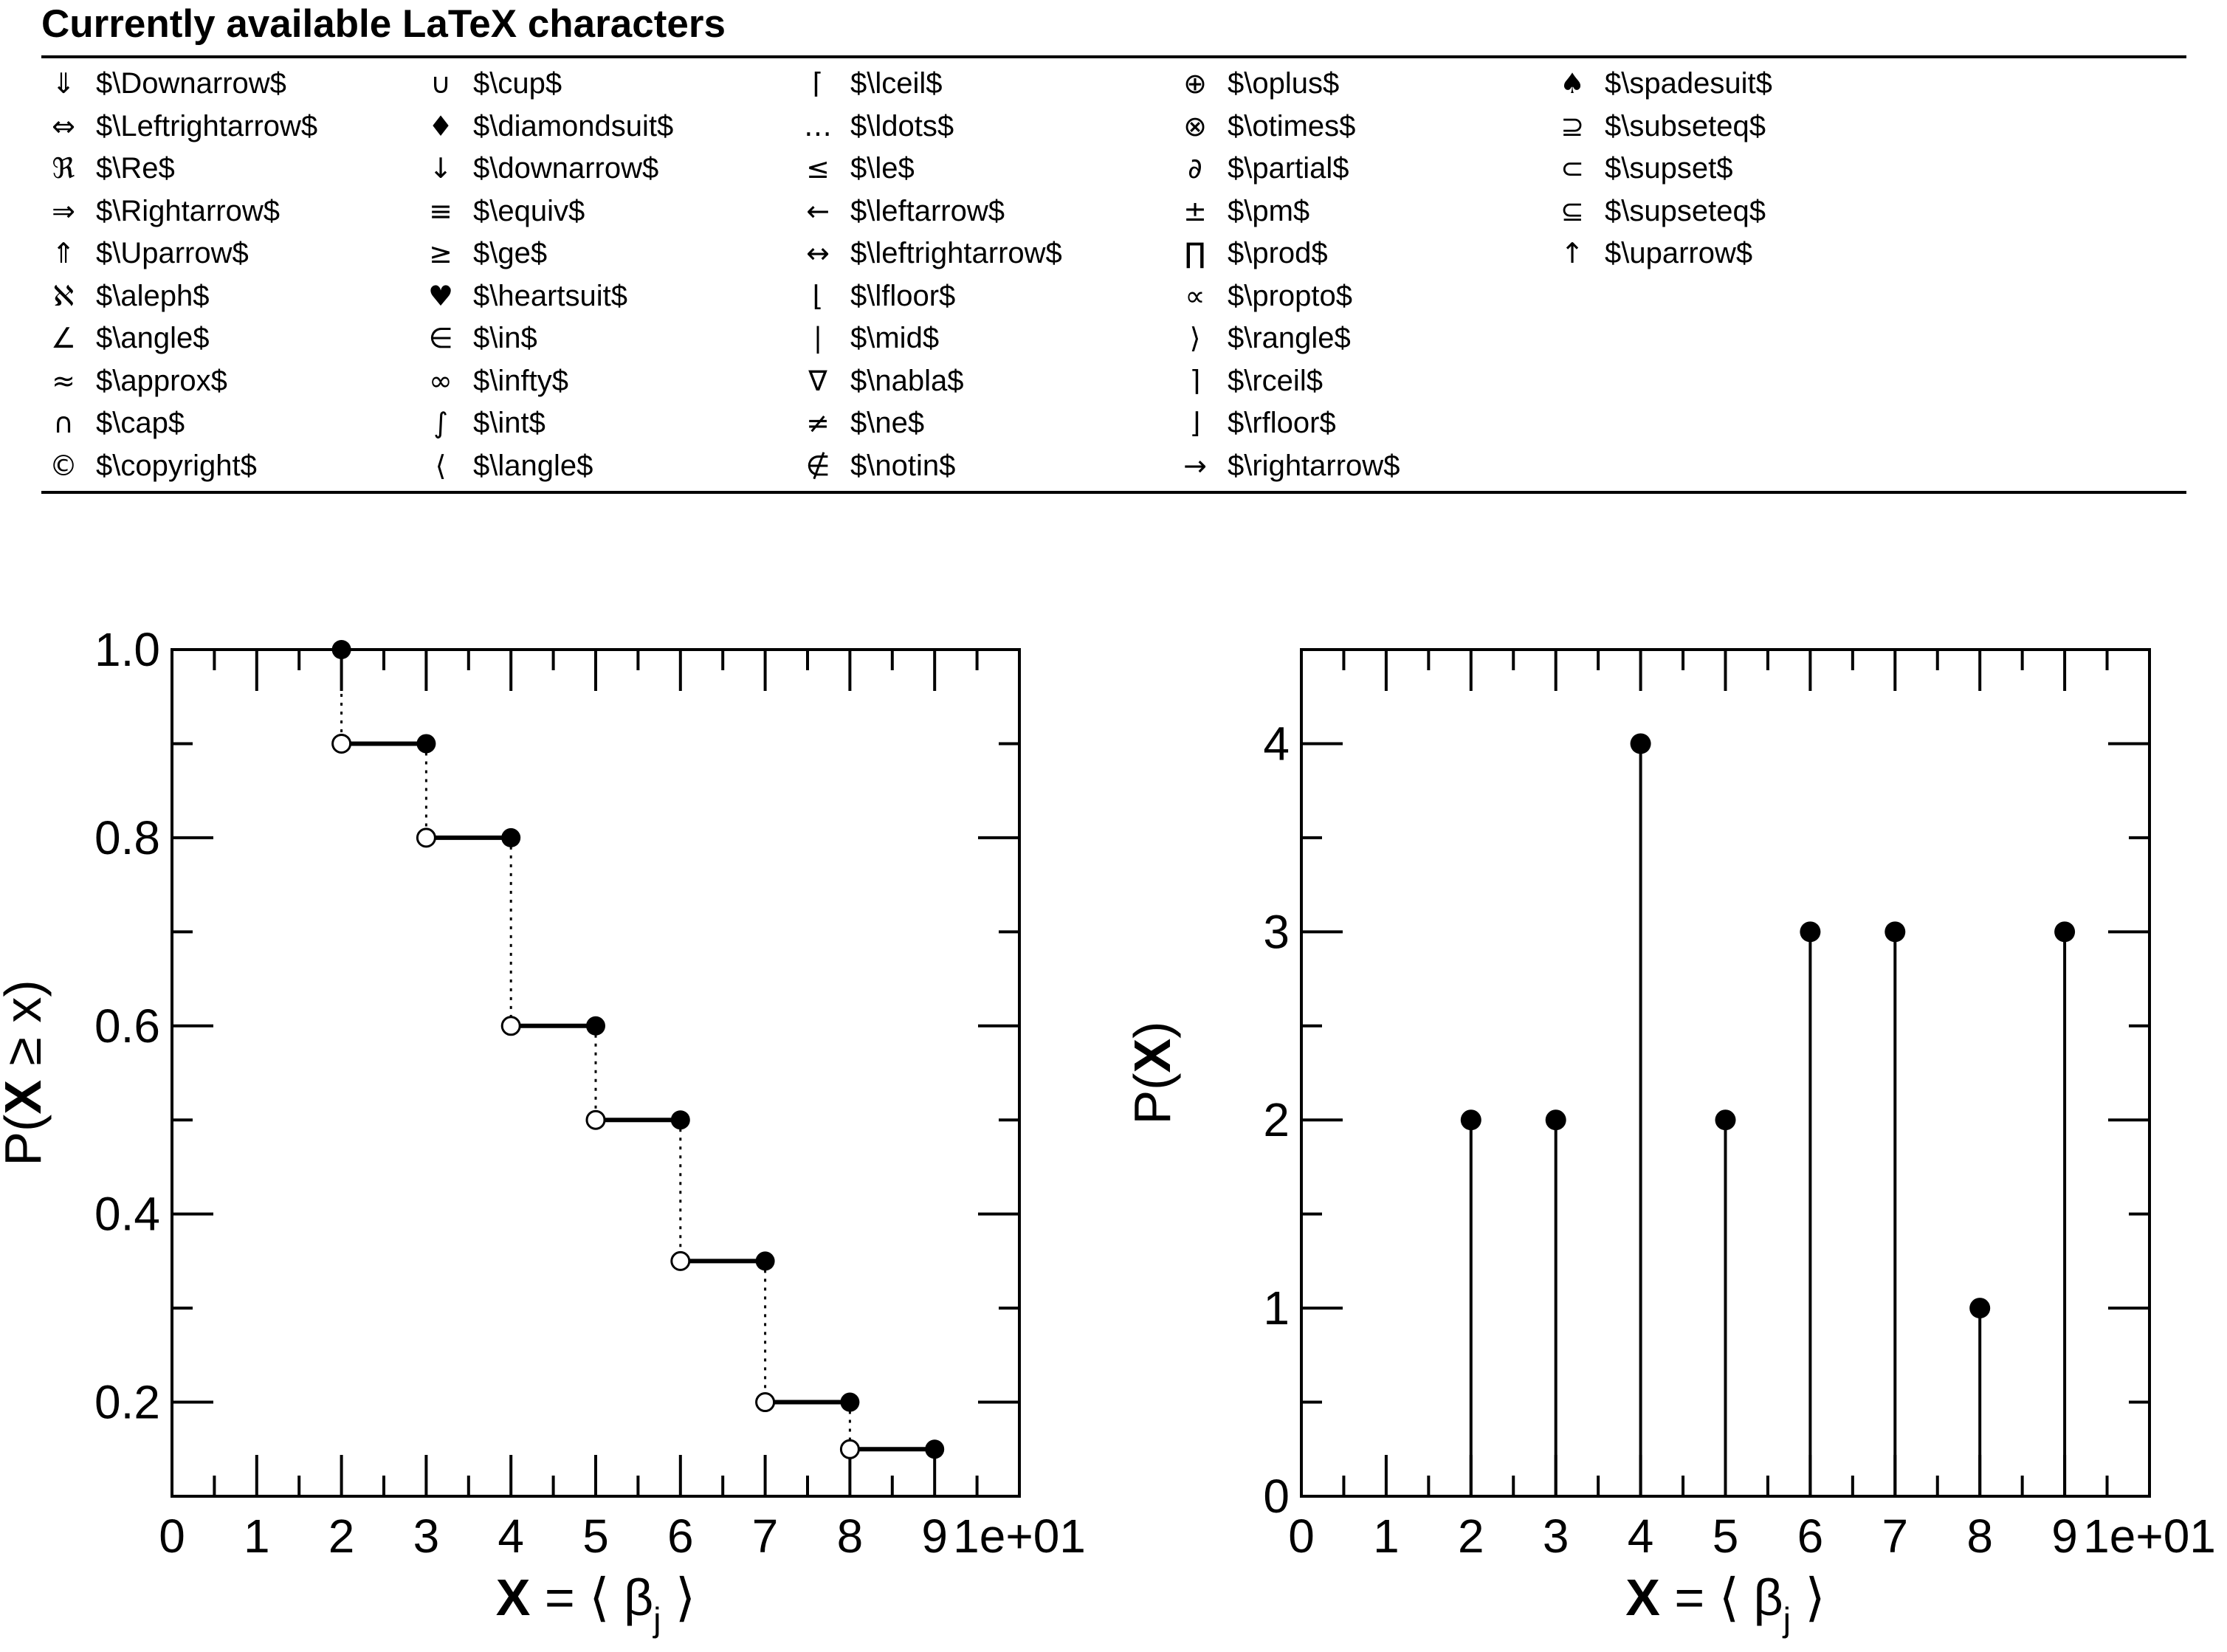  I want to click on table-code: $\uparrow$, so click(1679, 253).